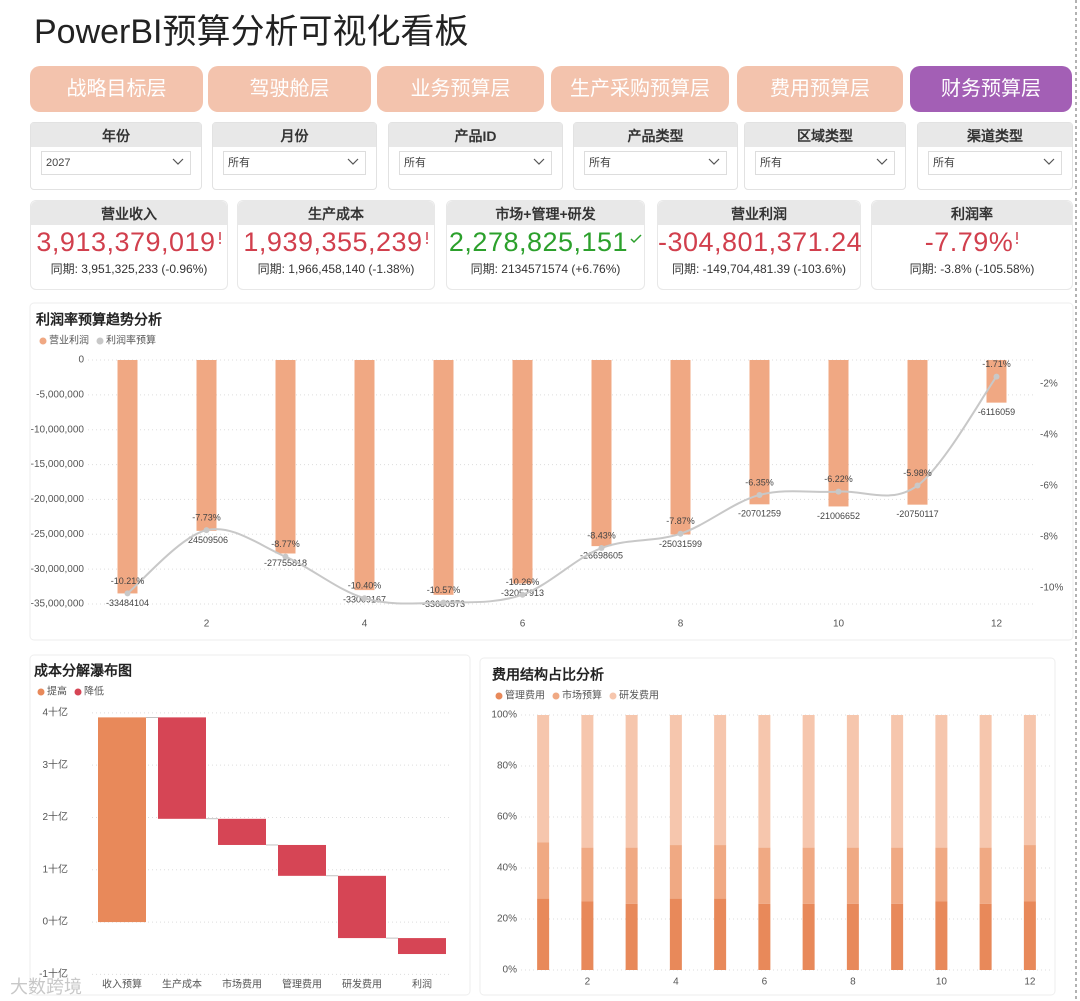  What do you see at coordinates (538, 242) in the screenshot?
I see `kpi-value: 2,278,825,151` at bounding box center [538, 242].